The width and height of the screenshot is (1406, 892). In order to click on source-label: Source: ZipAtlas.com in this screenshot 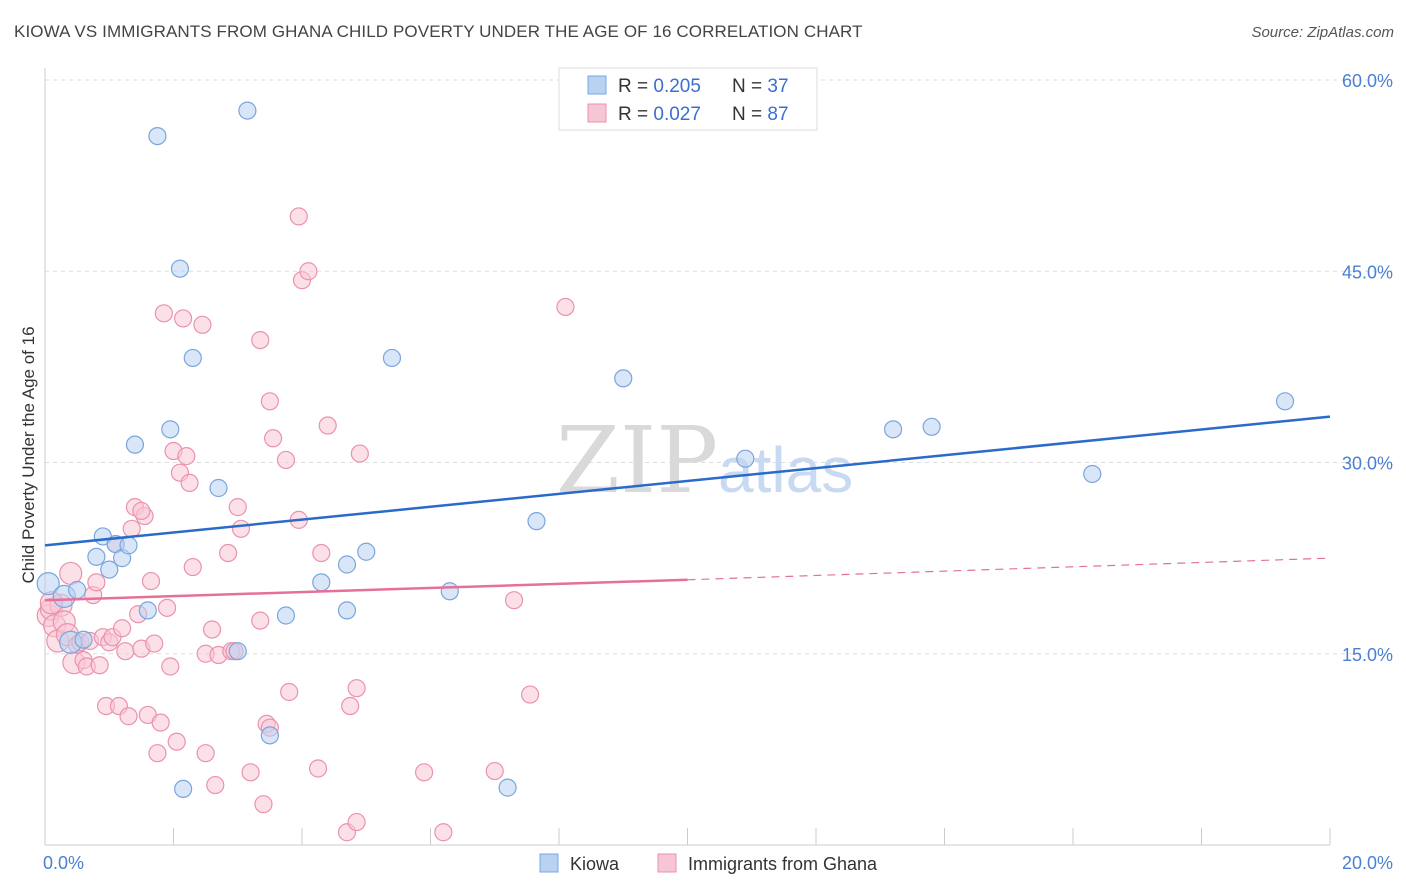, I will do `click(1322, 32)`.